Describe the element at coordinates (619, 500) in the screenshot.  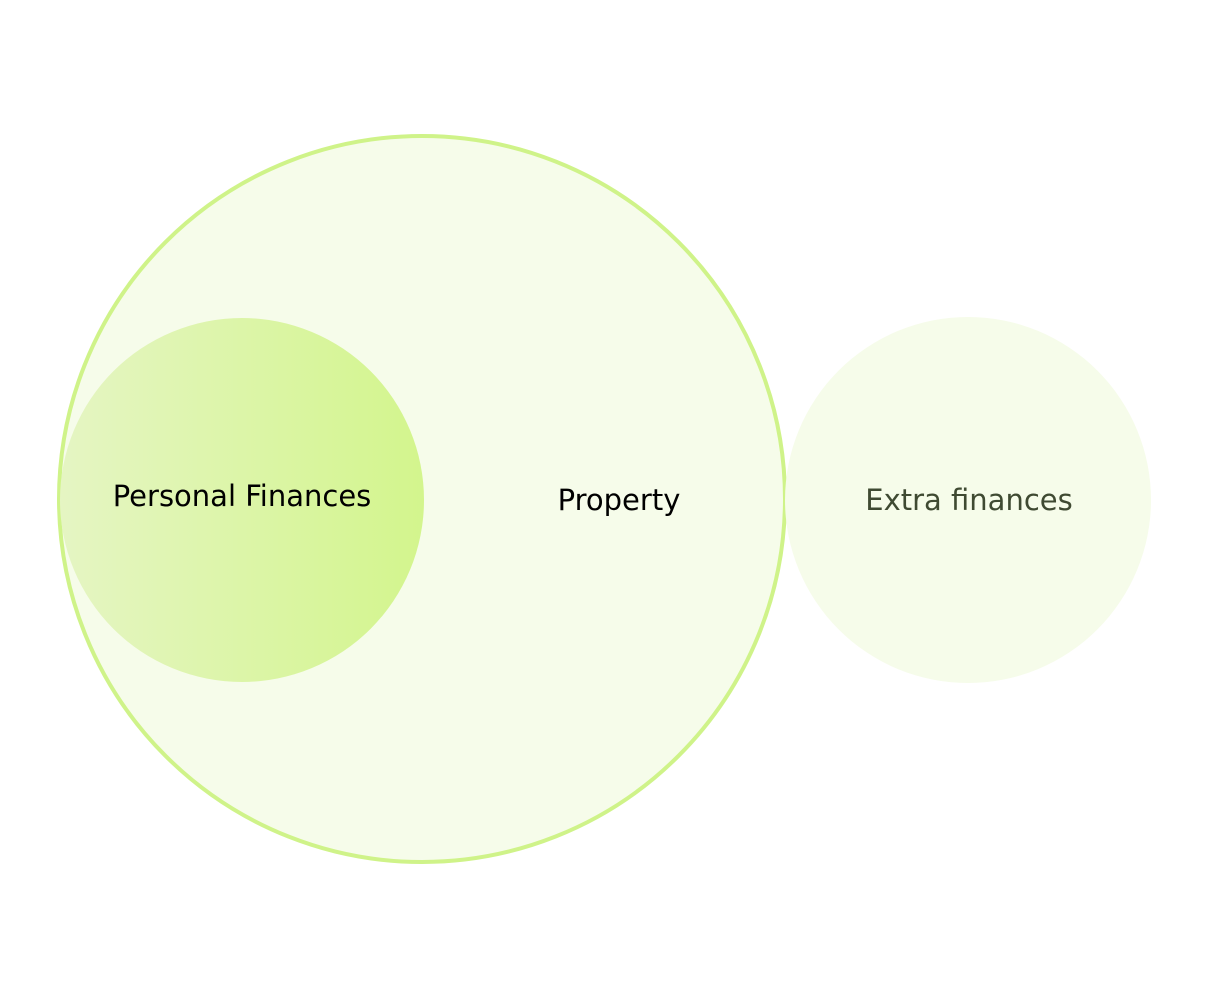
I see `property-label: Property` at that location.